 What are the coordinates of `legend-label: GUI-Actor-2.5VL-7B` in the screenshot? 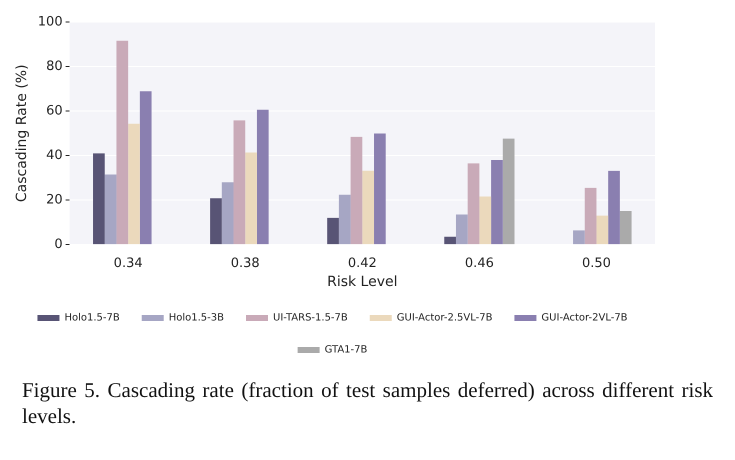 It's located at (444, 318).